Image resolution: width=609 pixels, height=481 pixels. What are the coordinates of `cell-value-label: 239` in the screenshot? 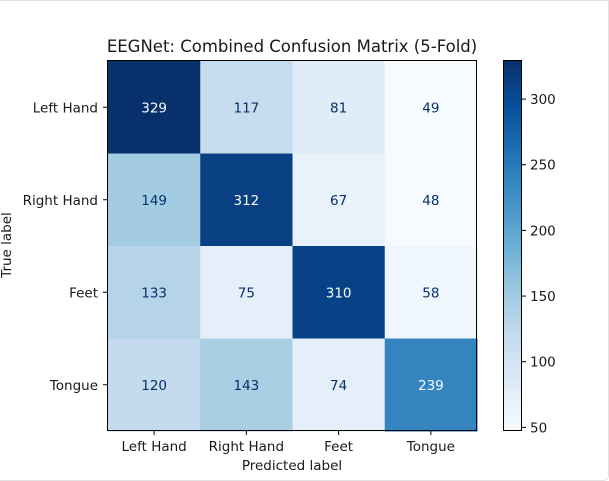 It's located at (431, 386).